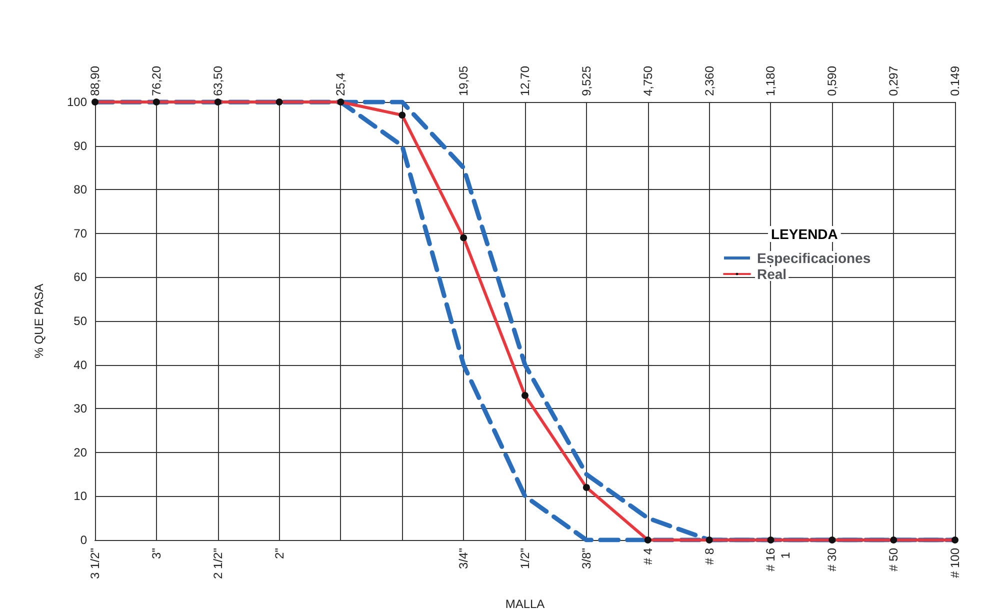 This screenshot has width=999, height=615. Describe the element at coordinates (955, 81) in the screenshot. I see `text: 0.149` at that location.